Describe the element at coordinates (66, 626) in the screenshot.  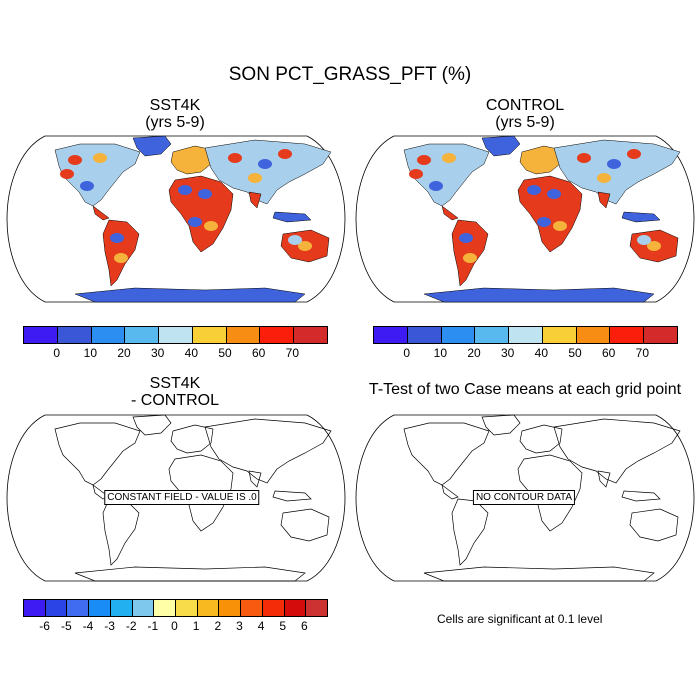
I see `colorbar-tick-label: -5` at that location.